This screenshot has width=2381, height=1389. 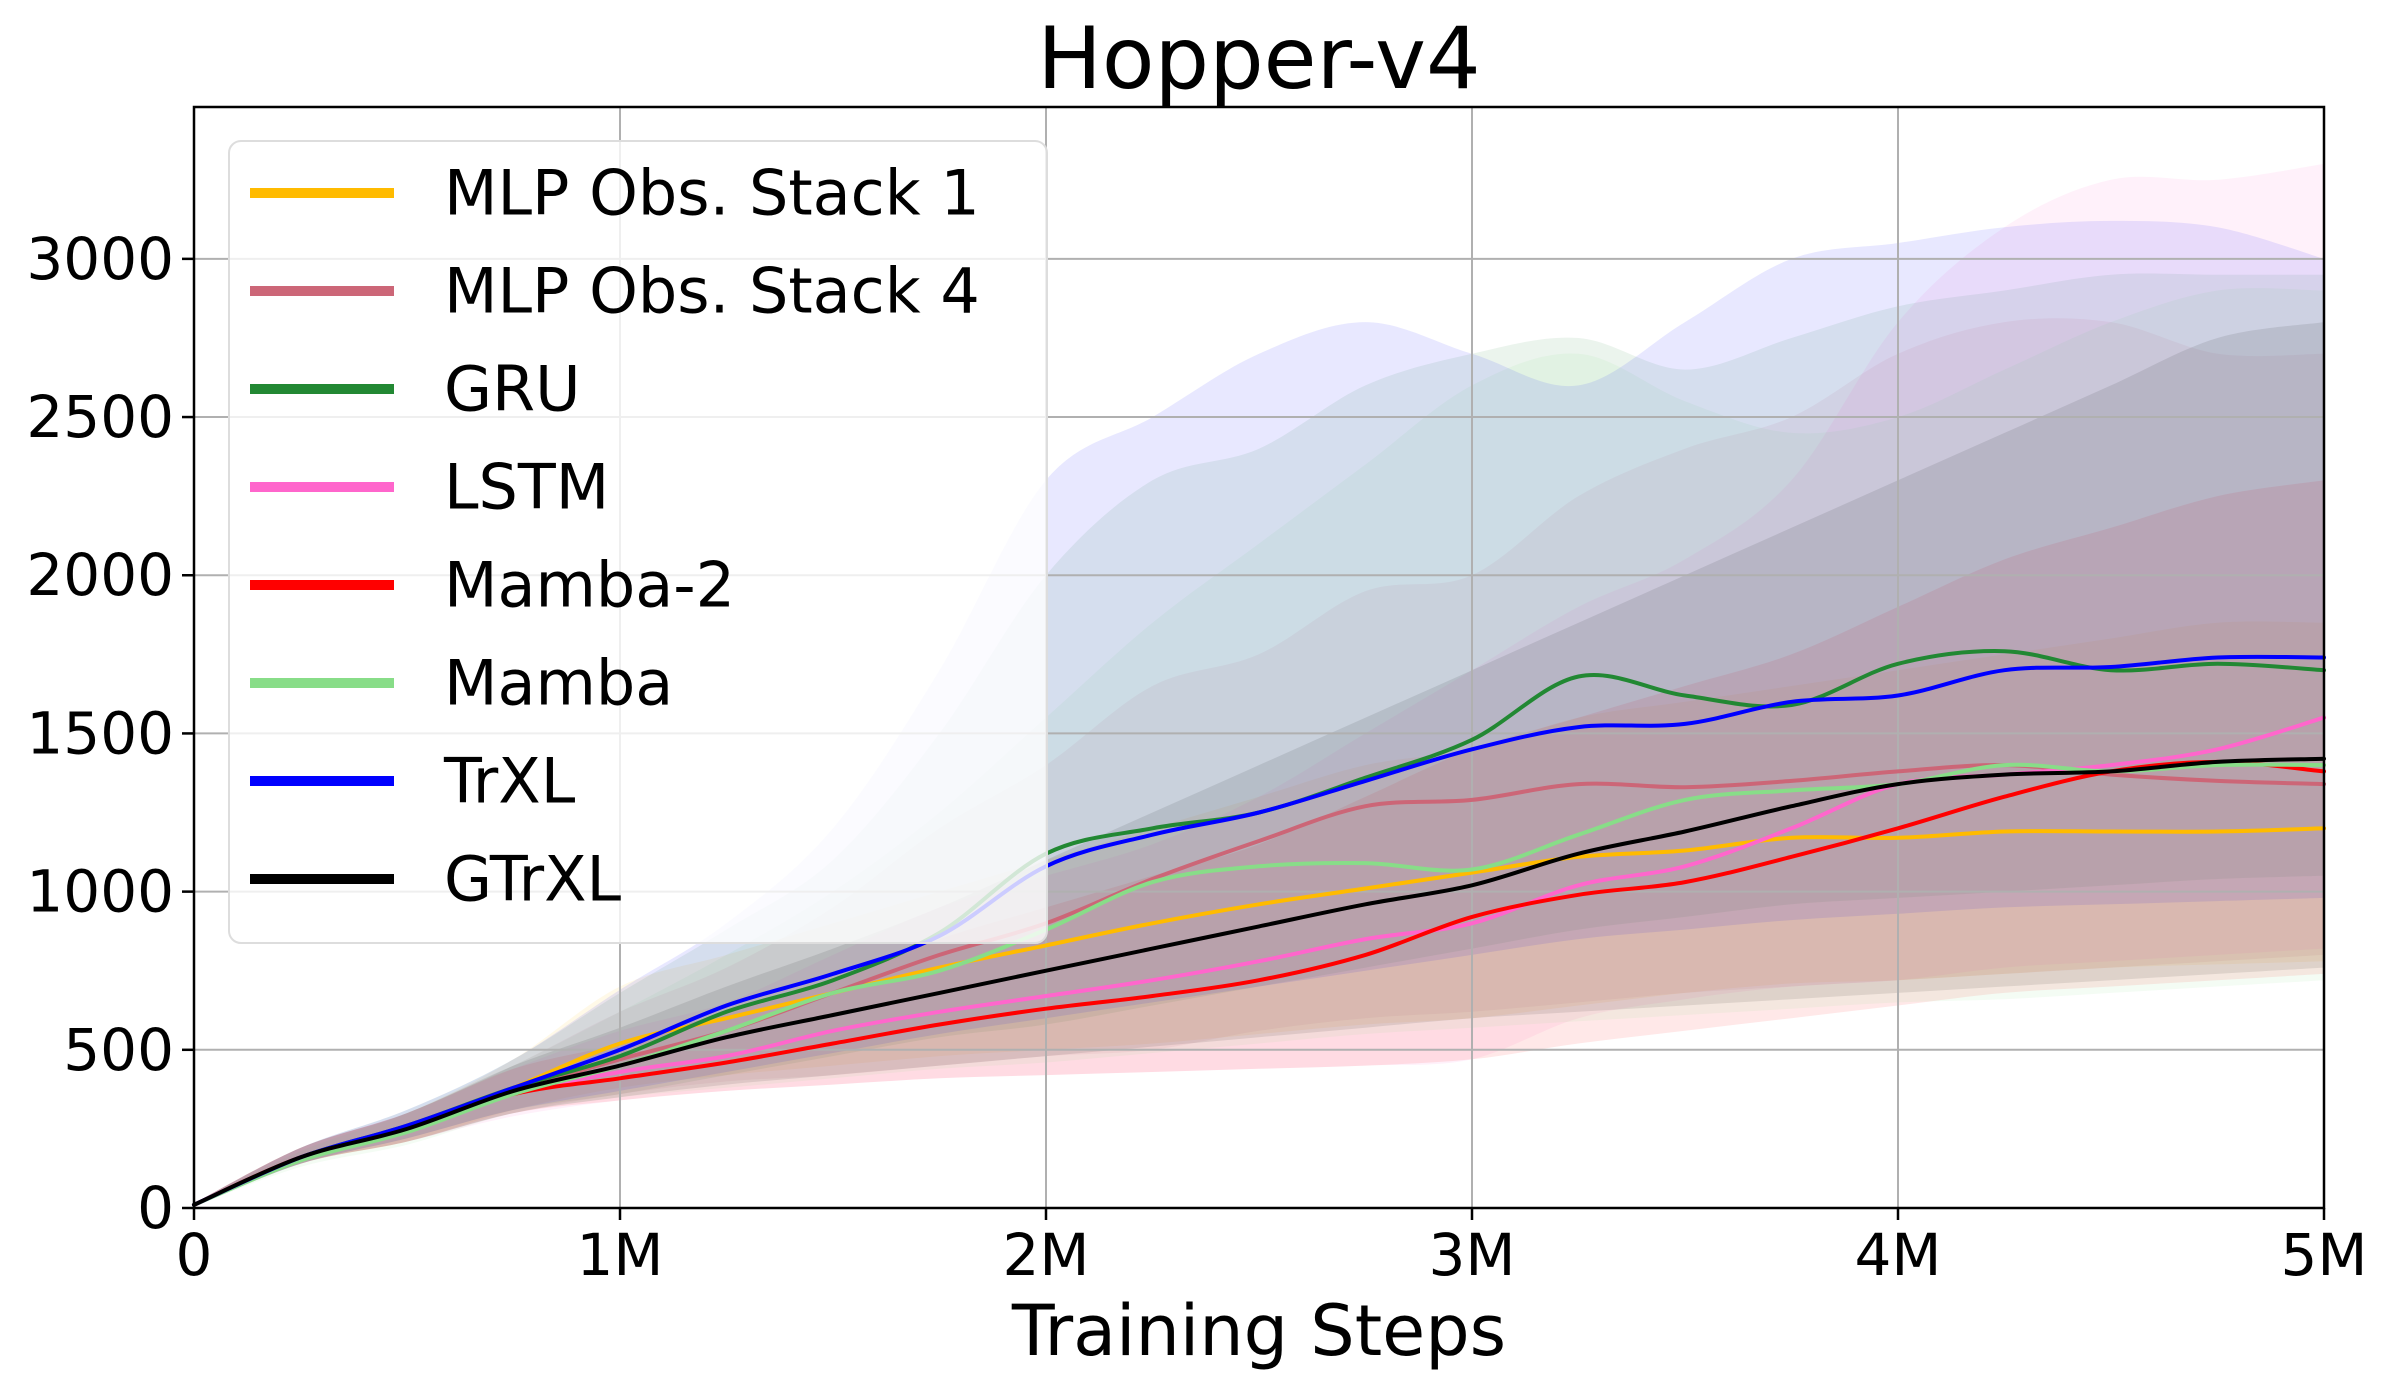 What do you see at coordinates (194, 1255) in the screenshot?
I see `x-tick-label: 0` at bounding box center [194, 1255].